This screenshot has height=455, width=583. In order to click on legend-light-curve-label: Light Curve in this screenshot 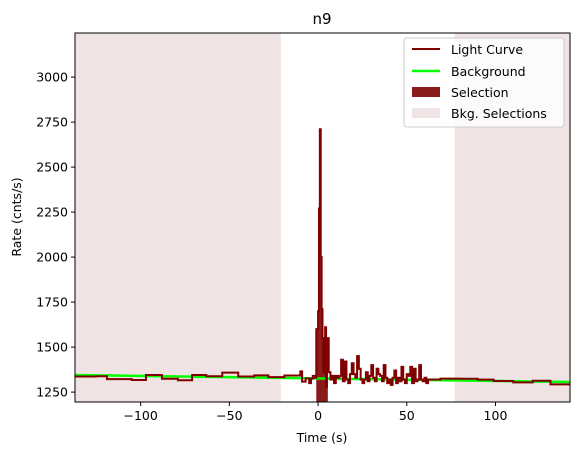, I will do `click(487, 49)`.